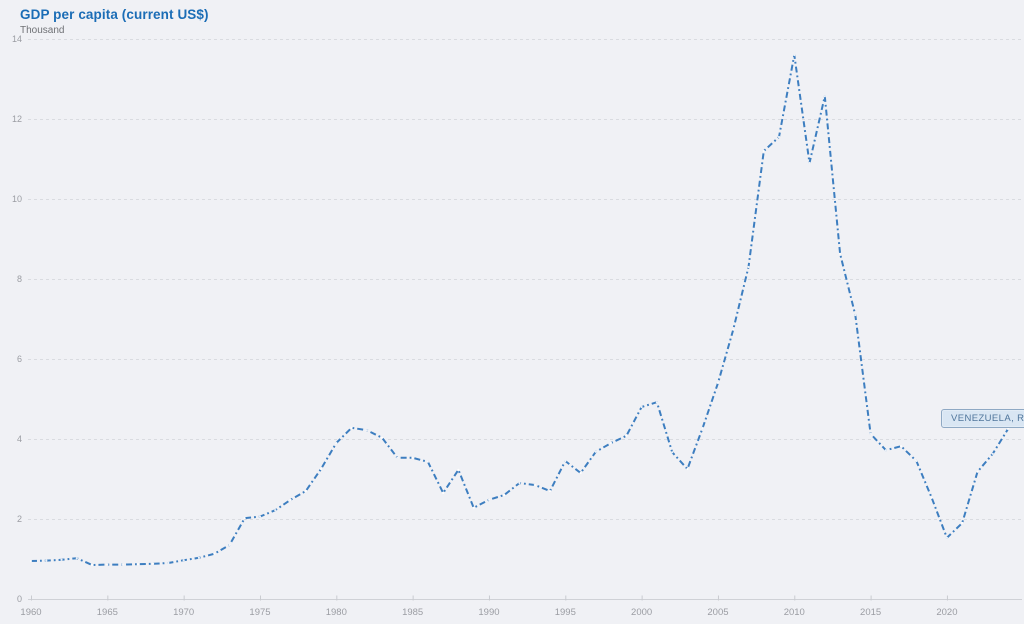  I want to click on x-tick-label: 1985, so click(412, 612).